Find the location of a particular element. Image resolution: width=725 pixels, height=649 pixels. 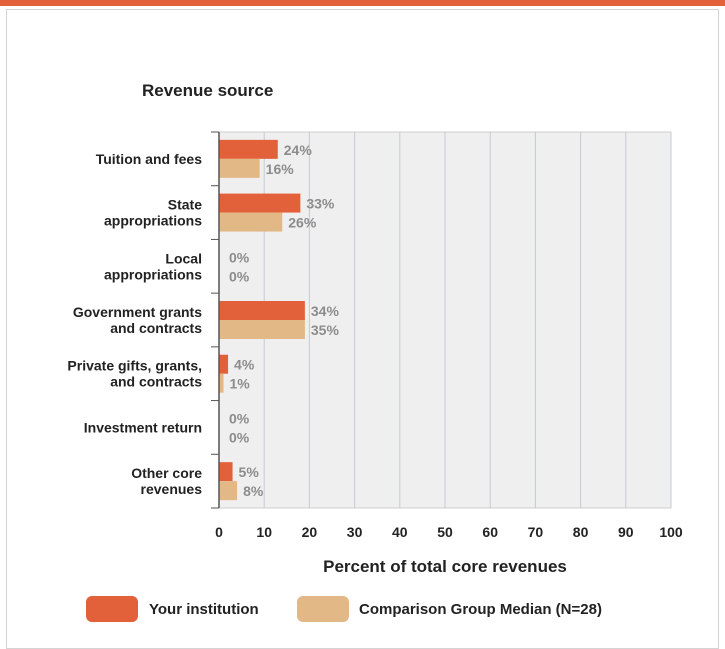

category-label-5-0: Investment return is located at coordinates (143, 427).